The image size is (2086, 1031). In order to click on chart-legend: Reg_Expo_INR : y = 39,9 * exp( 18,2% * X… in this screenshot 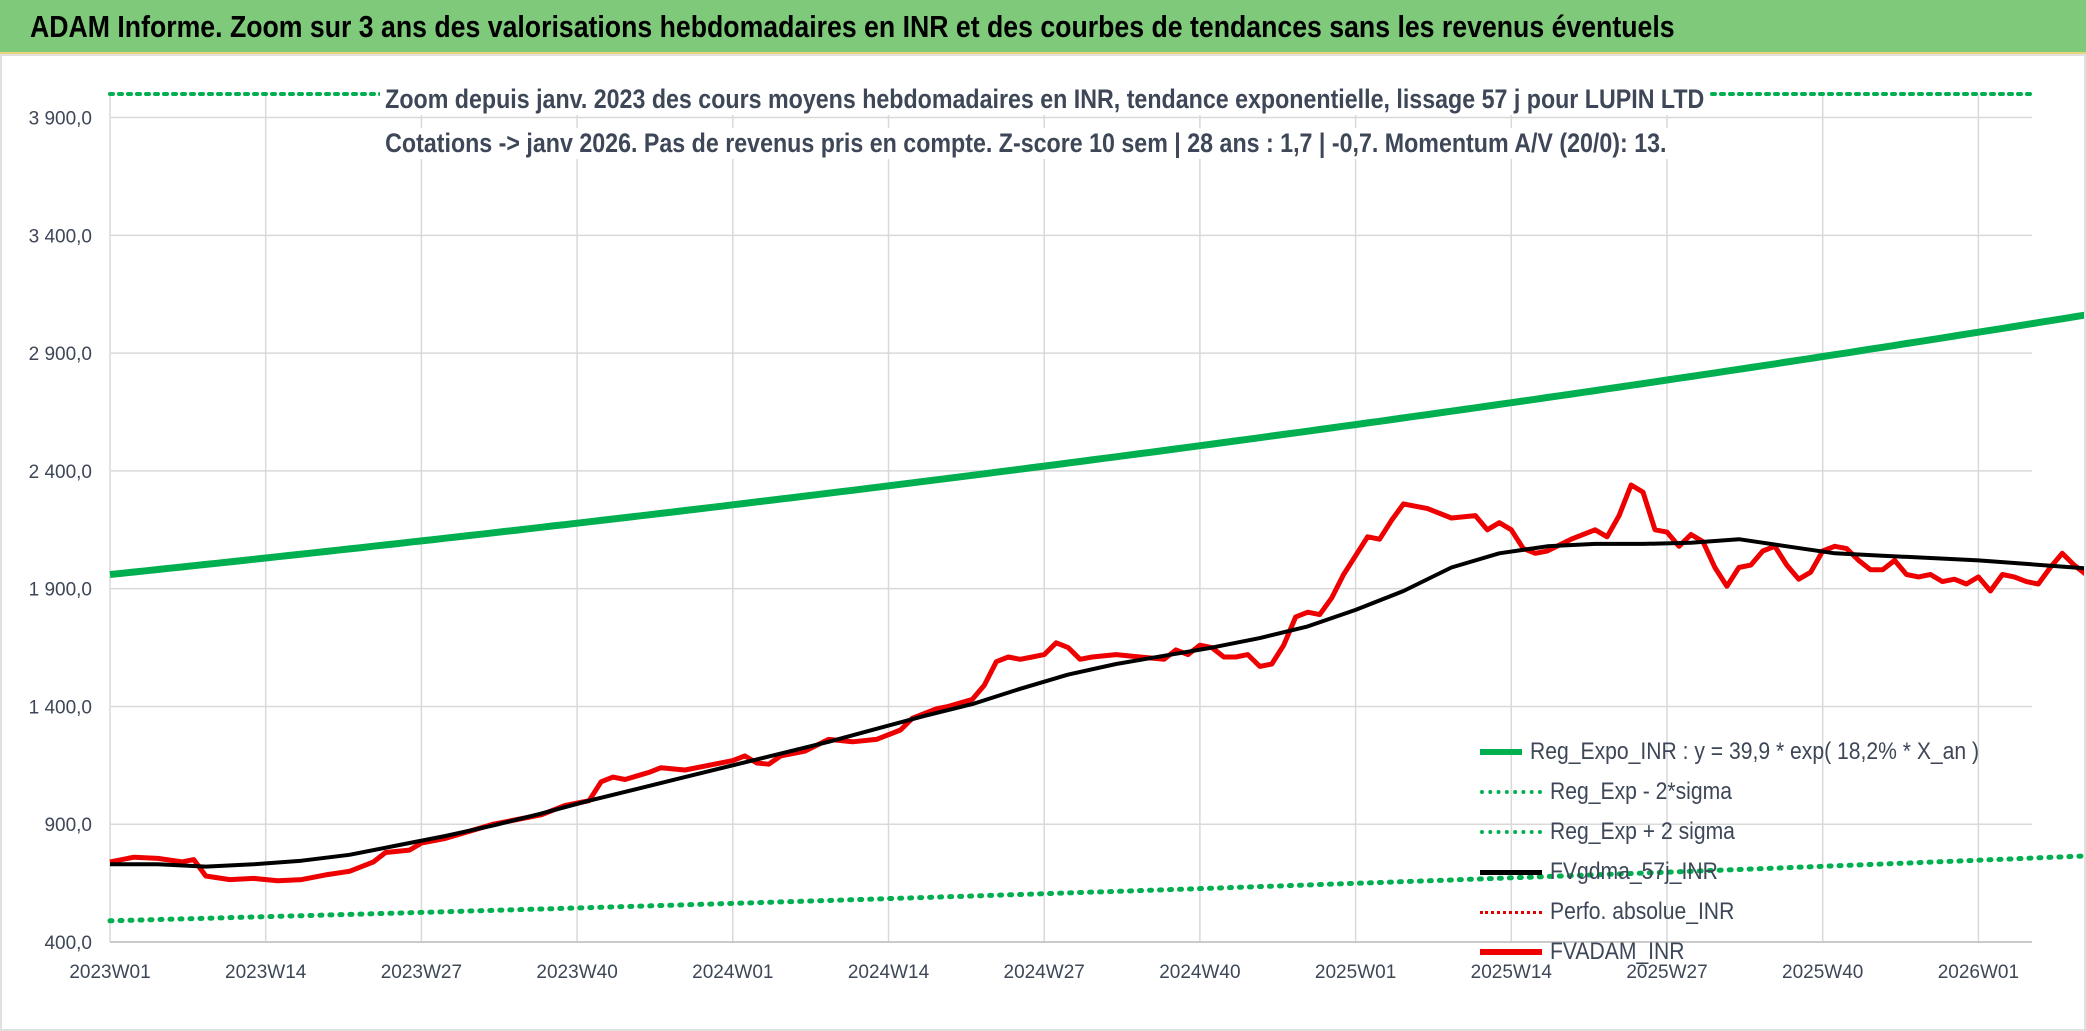, I will do `click(1760, 852)`.